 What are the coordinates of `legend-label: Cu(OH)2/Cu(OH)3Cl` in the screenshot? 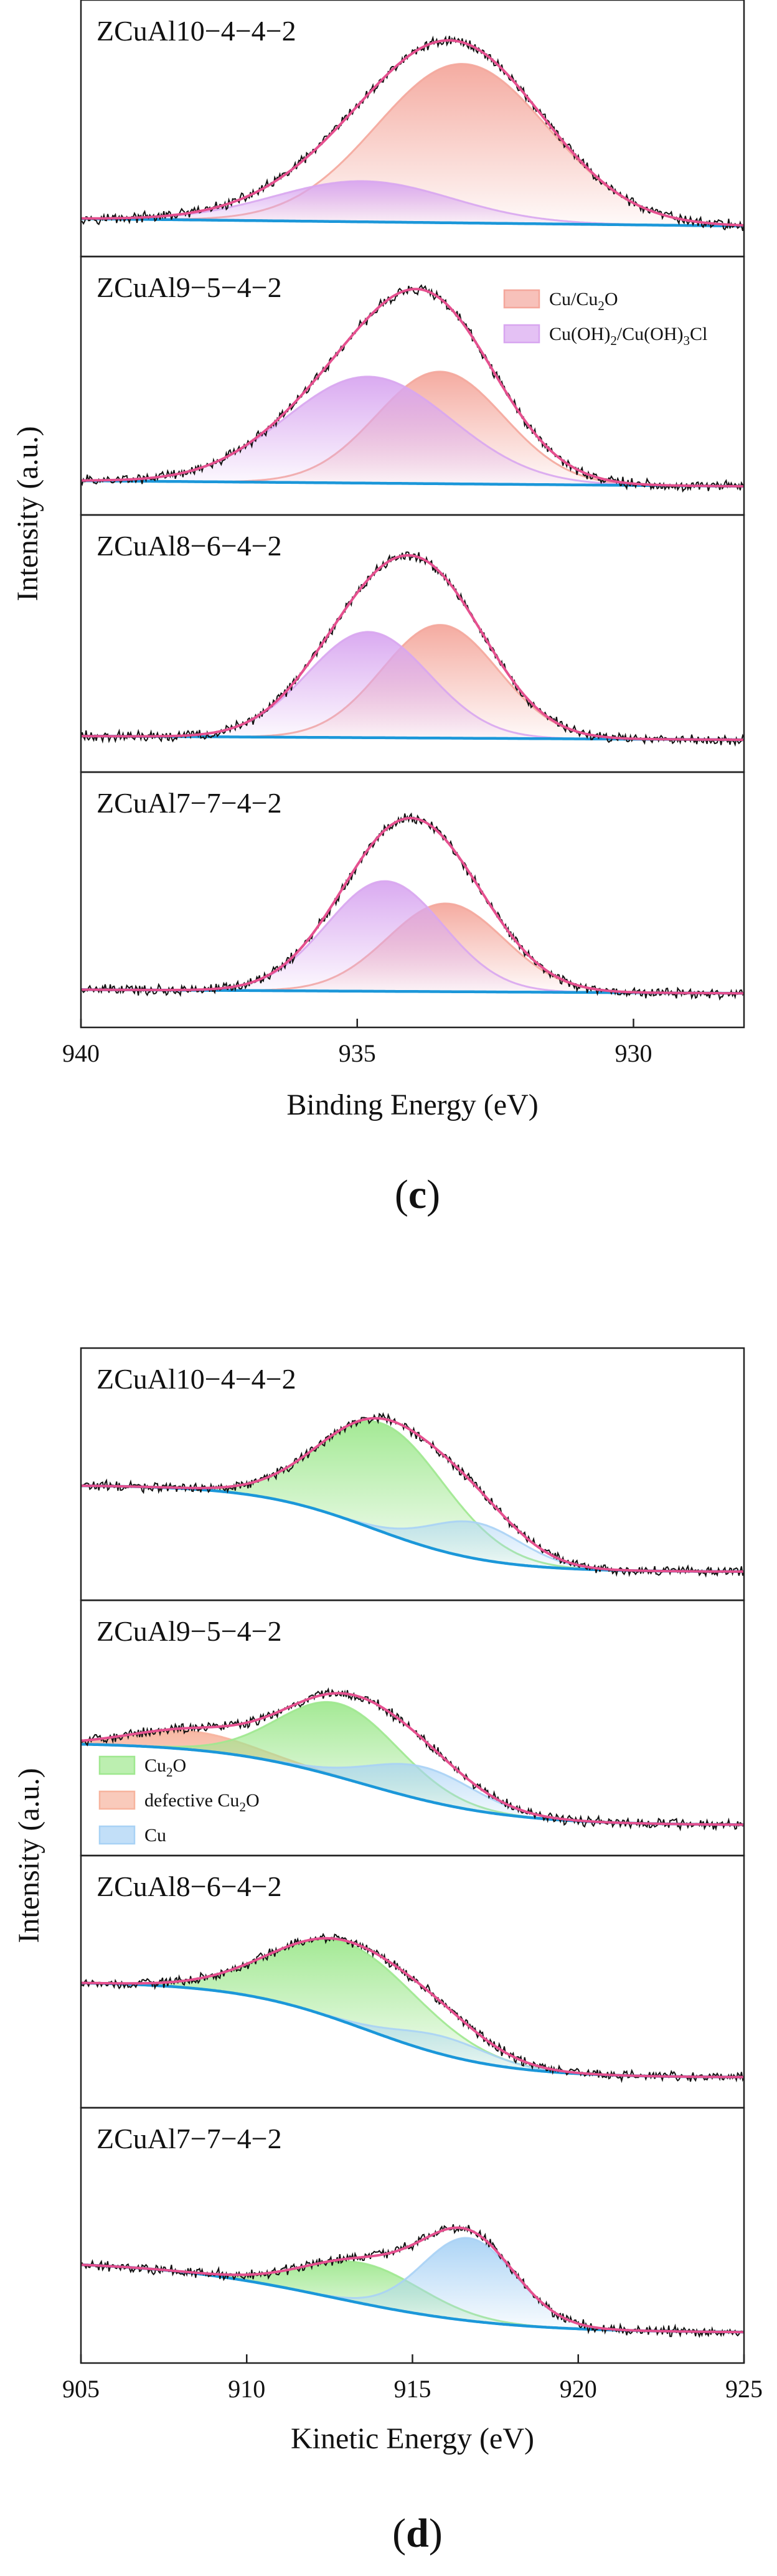 It's located at (628, 336).